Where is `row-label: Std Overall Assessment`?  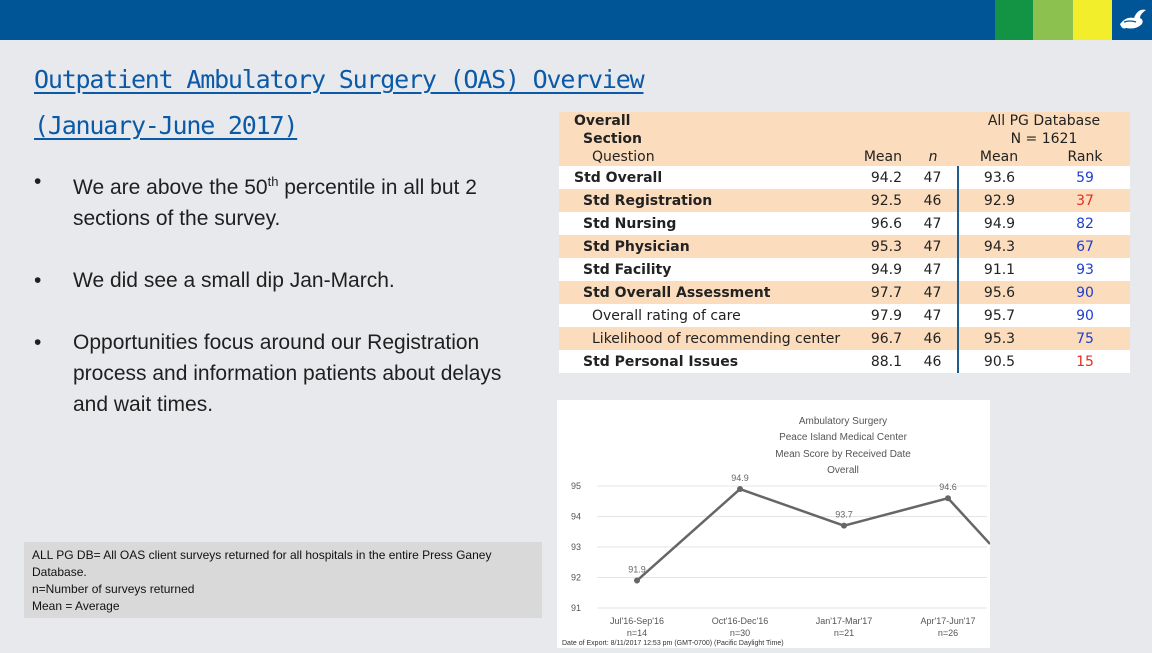 row-label: Std Overall Assessment is located at coordinates (701, 292).